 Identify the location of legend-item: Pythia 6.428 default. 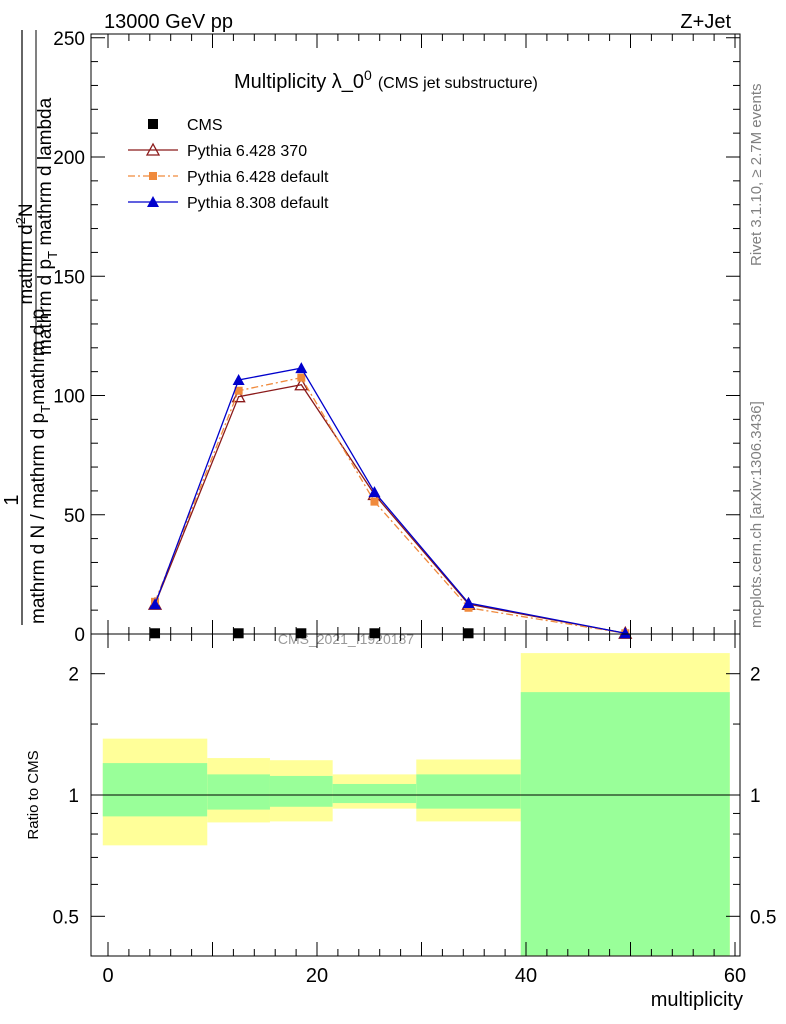
(228, 177).